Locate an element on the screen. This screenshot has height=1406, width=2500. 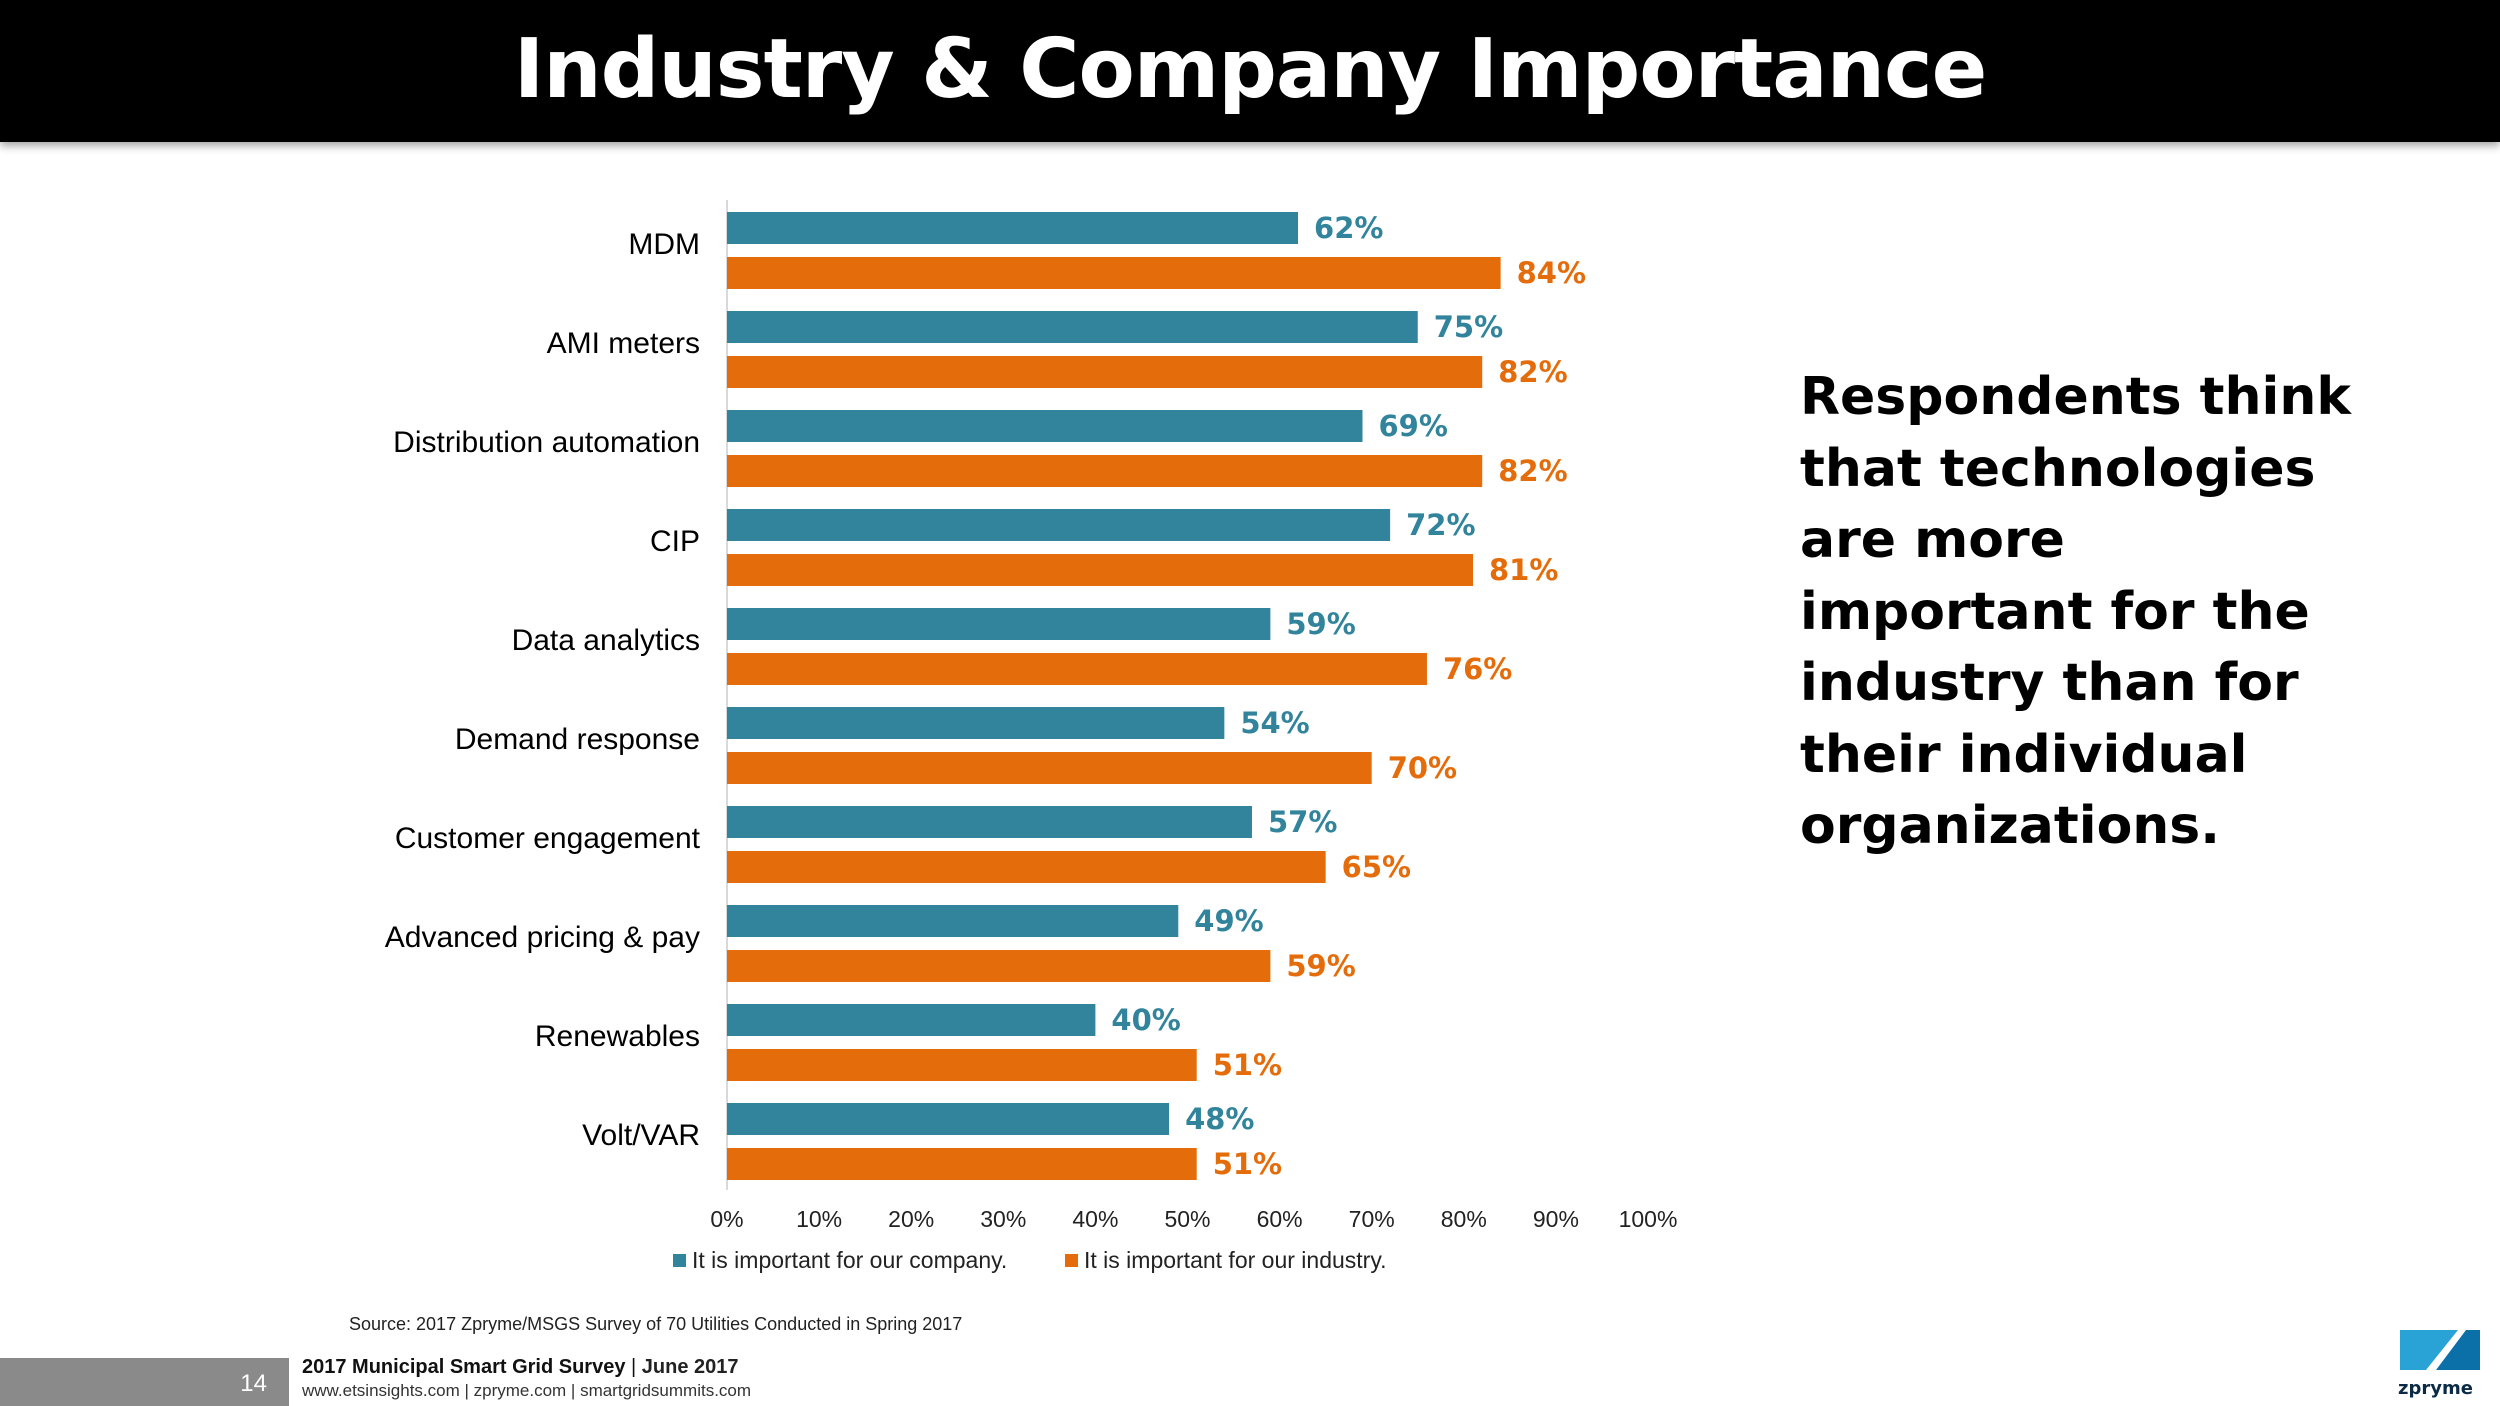
x-tick-label: 20% is located at coordinates (911, 1219).